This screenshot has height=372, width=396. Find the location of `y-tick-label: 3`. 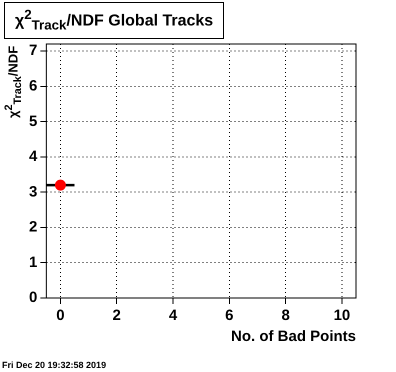

y-tick-label: 3 is located at coordinates (33, 191).